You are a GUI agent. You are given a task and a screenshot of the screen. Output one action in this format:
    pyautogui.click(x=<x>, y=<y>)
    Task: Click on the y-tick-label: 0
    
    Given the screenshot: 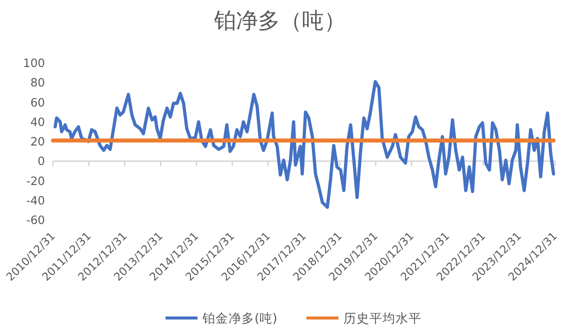 What is the action you would take?
    pyautogui.click(x=41, y=161)
    